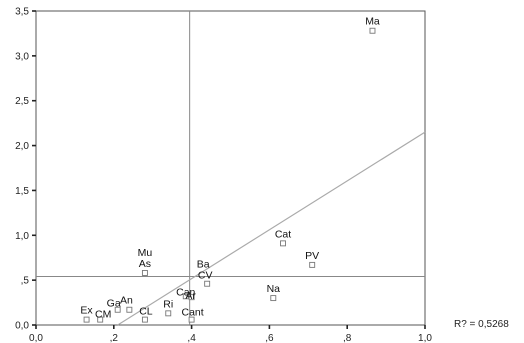 The width and height of the screenshot is (524, 343). What do you see at coordinates (193, 313) in the screenshot?
I see `data-point-label: Cant` at bounding box center [193, 313].